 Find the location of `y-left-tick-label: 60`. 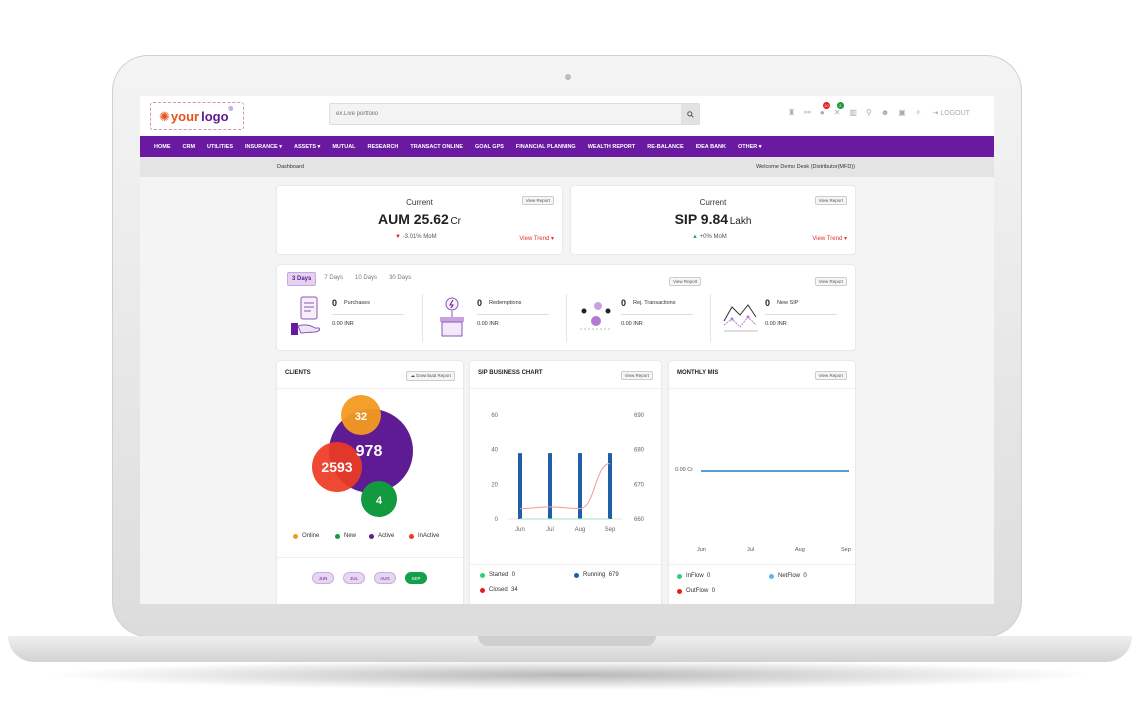

y-left-tick-label: 60 is located at coordinates (494, 416).